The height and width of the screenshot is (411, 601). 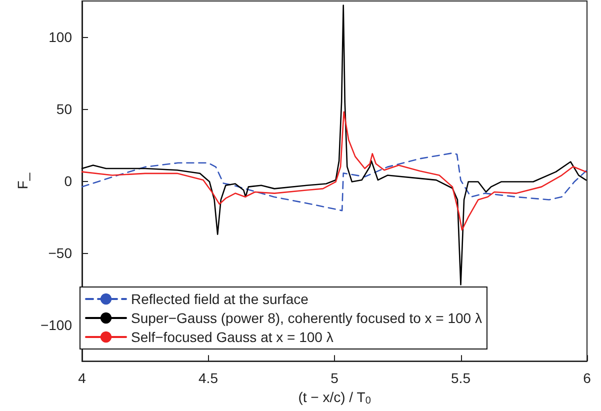 I want to click on legend-label: Self−focused Gauss at x = 100 λ, so click(x=232, y=337).